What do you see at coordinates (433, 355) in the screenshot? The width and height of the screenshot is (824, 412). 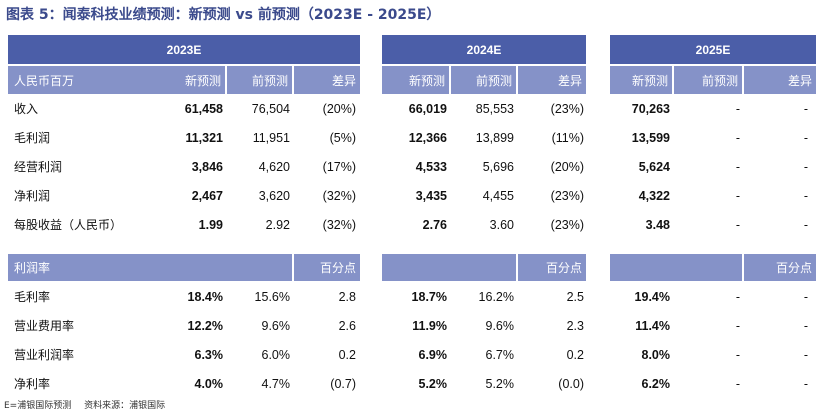 I see `margin-row-cell: 6.9%` at bounding box center [433, 355].